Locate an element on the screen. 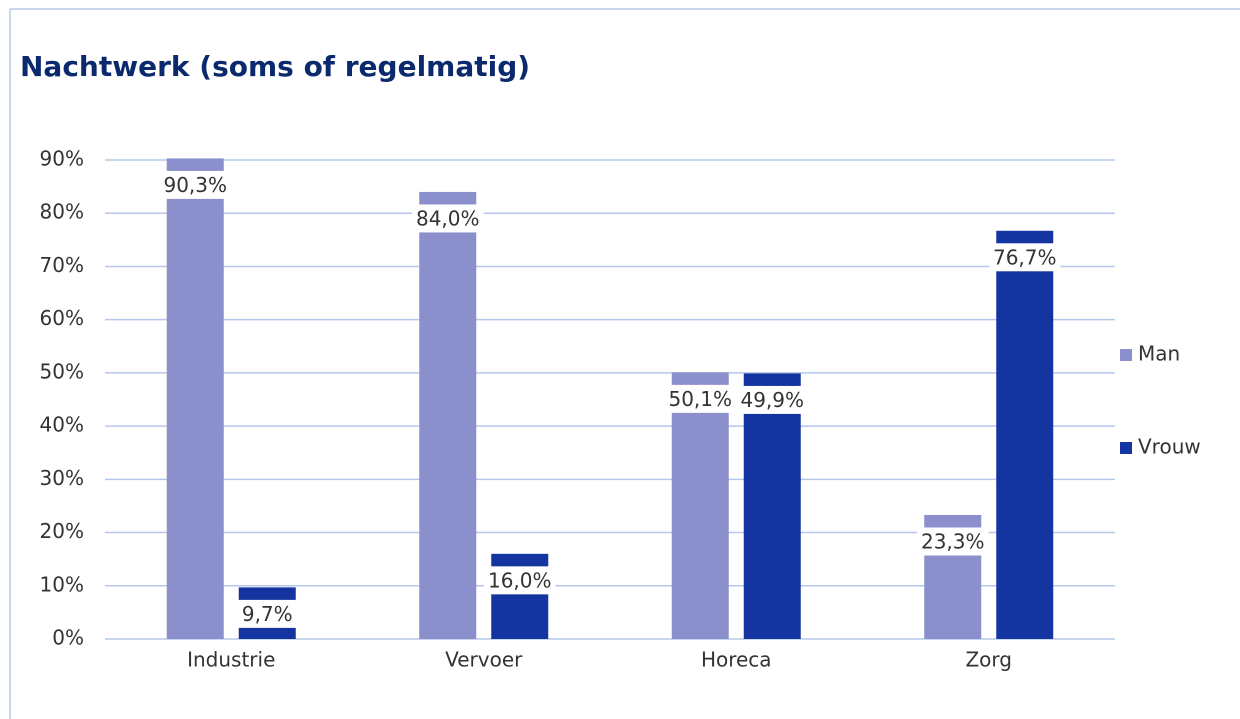 The width and height of the screenshot is (1240, 719). y-tick-label: 70% is located at coordinates (62, 265).